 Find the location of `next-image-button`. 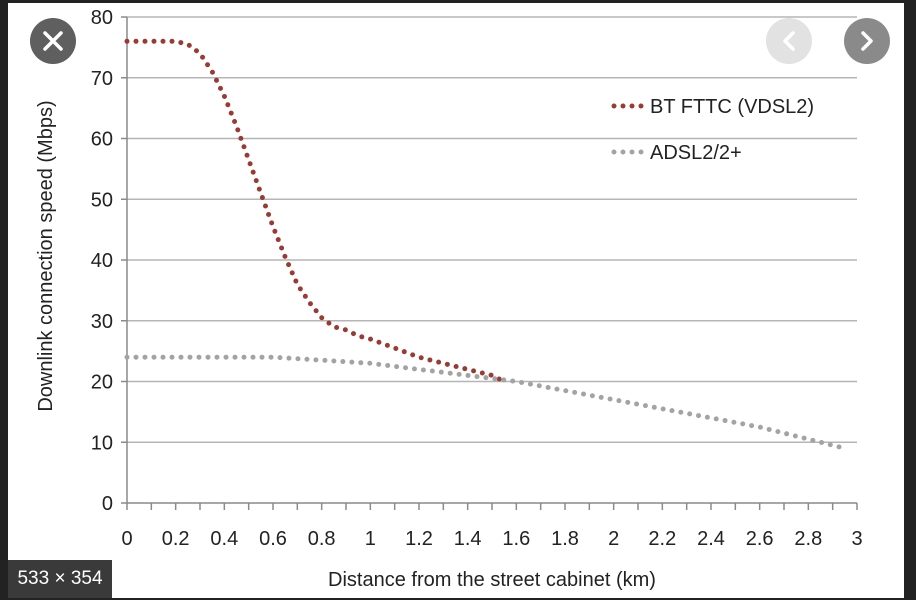

next-image-button is located at coordinates (867, 41).